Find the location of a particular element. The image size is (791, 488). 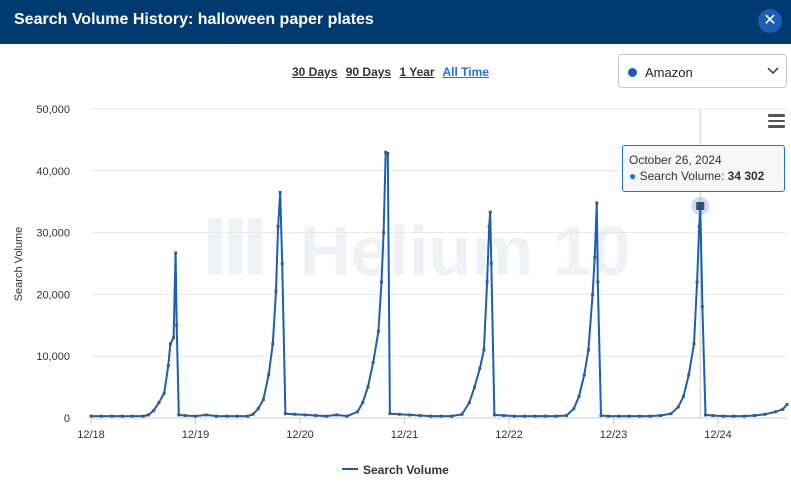

range-90-days: 90 Days is located at coordinates (368, 72).